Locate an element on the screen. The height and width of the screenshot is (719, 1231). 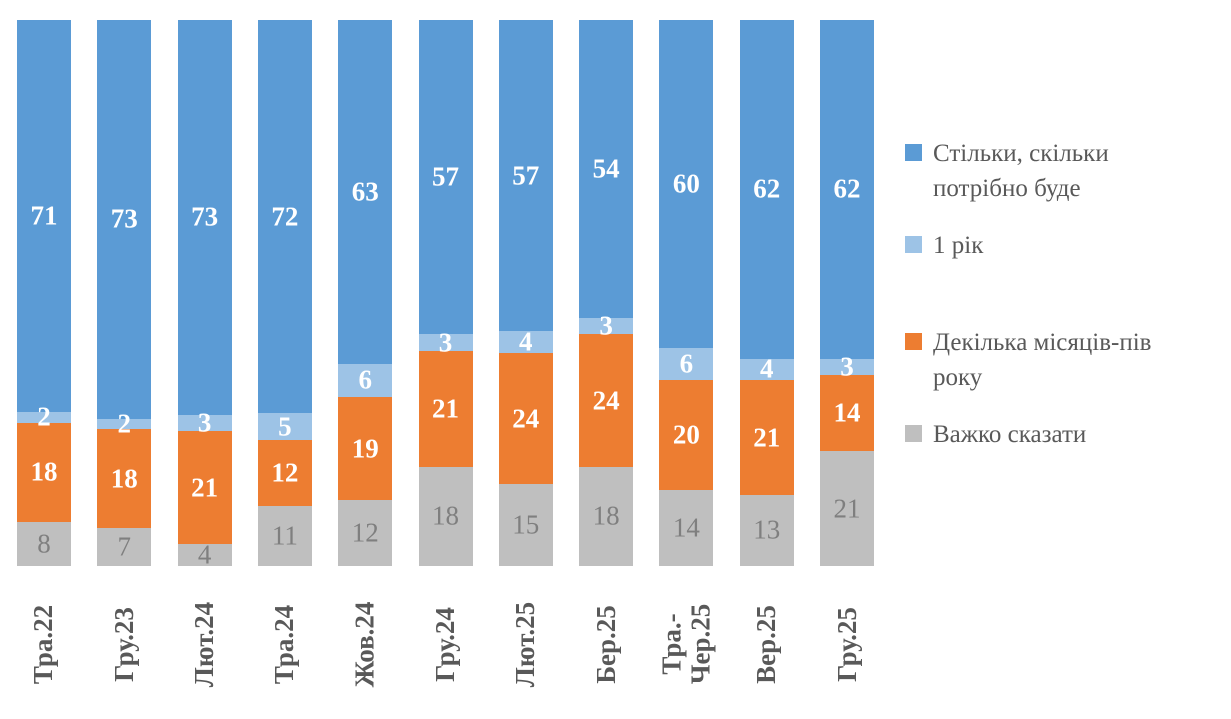
bar-value-label: 20 is located at coordinates (686, 434).